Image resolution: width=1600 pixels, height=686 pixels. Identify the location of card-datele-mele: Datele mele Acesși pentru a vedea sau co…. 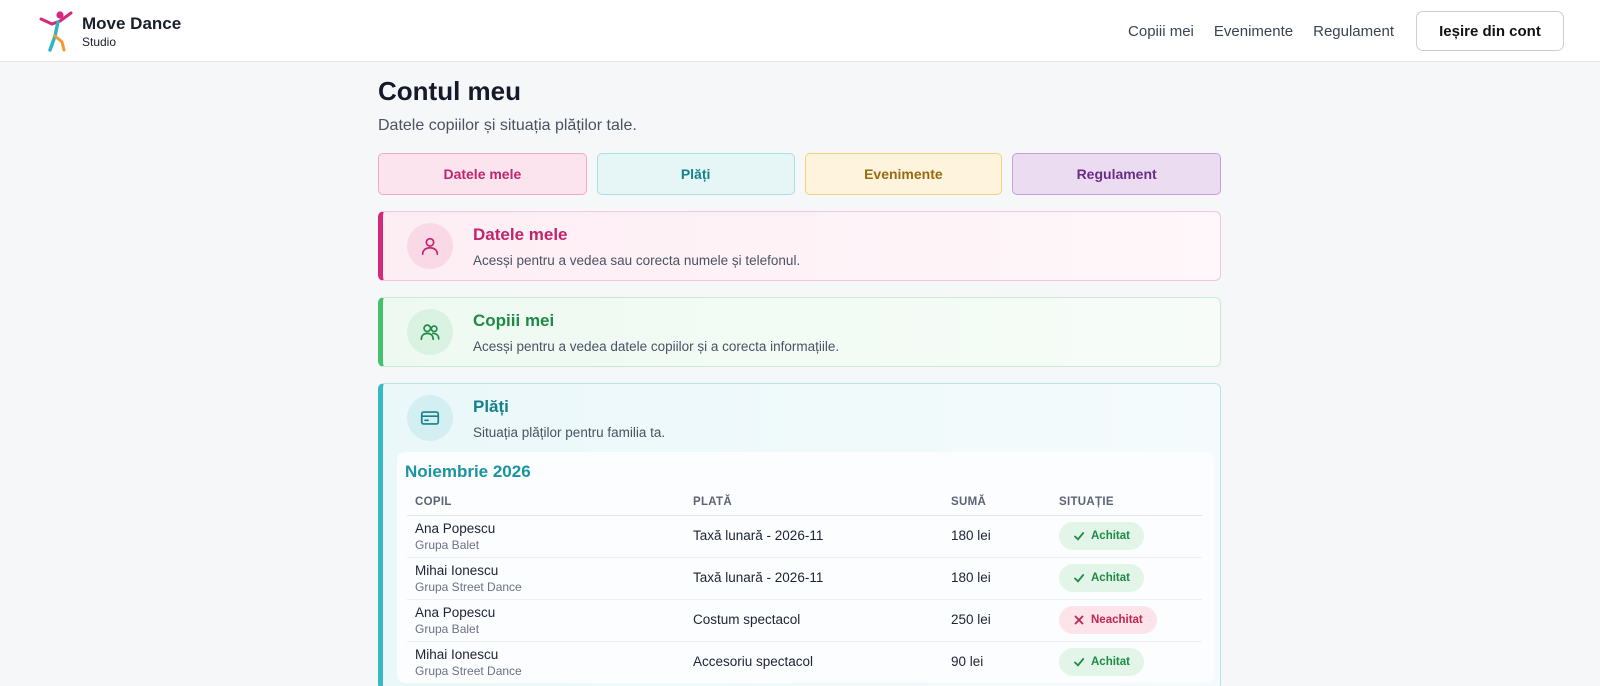
(799, 246).